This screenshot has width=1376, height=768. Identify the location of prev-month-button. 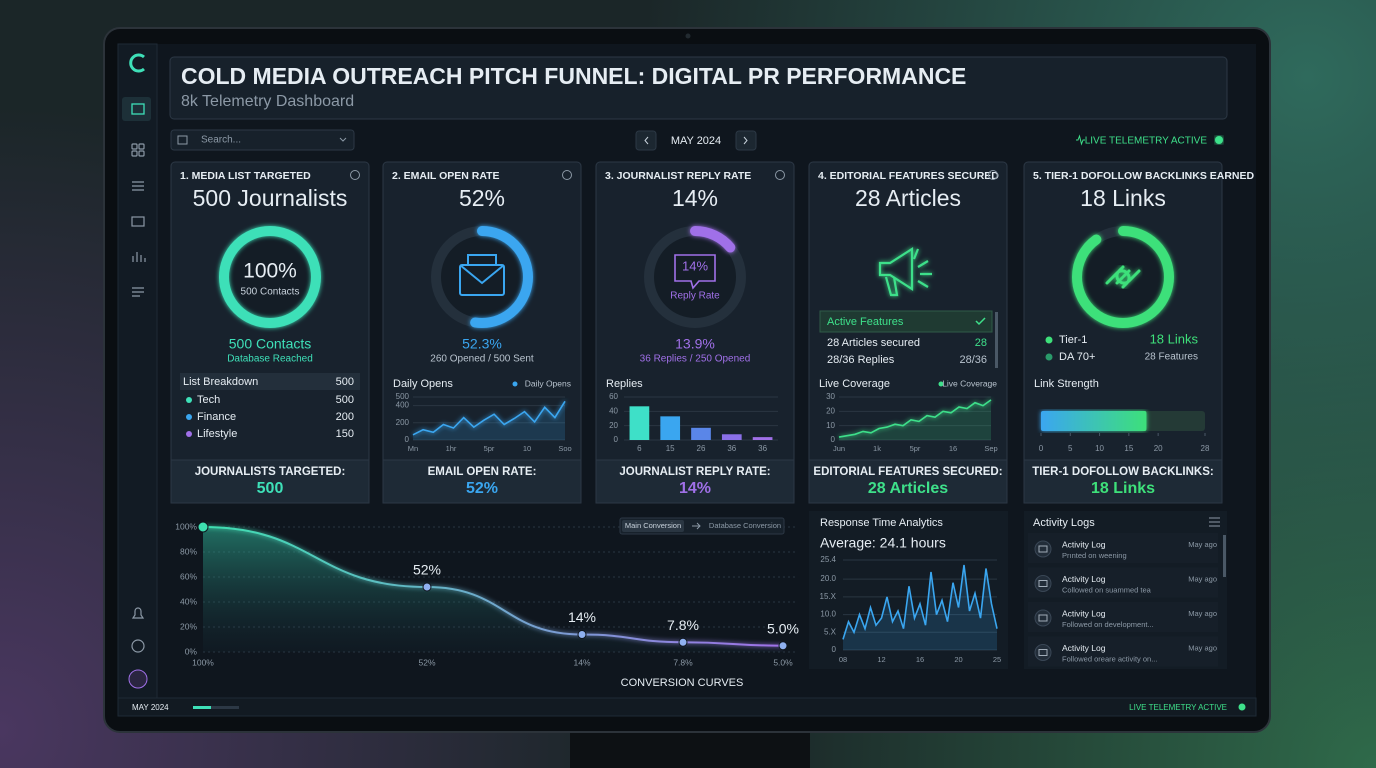
(646, 140).